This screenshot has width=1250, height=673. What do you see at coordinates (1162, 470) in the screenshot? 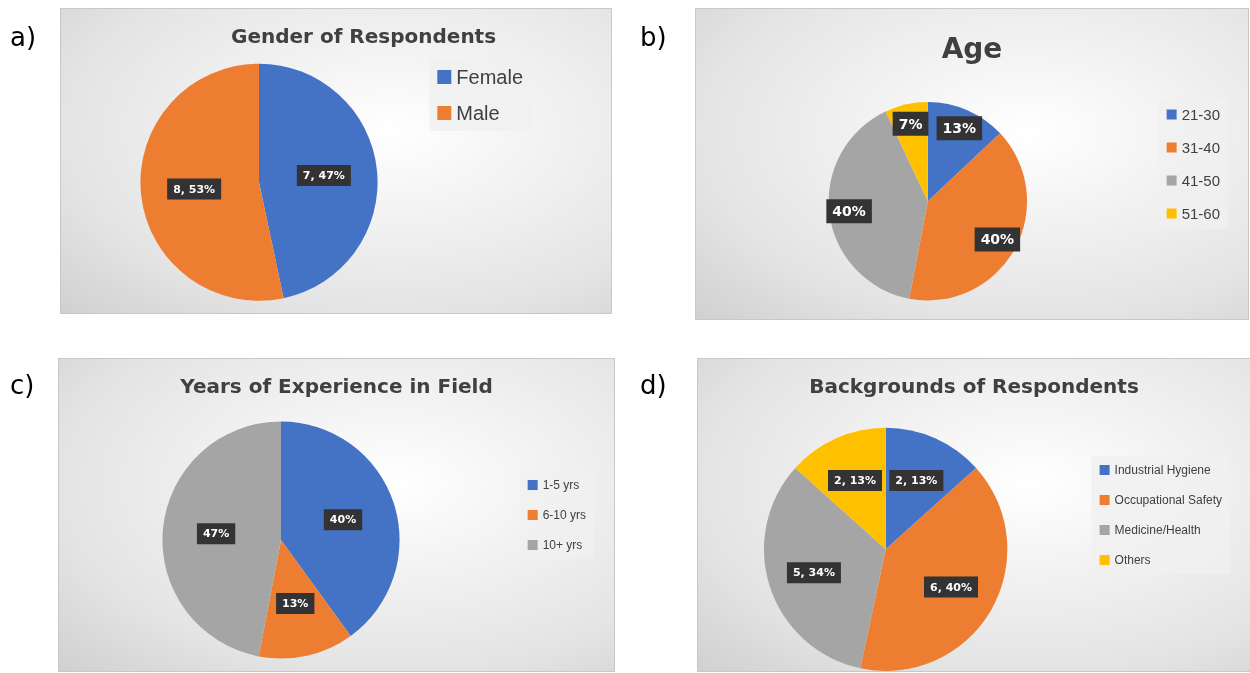
I see `legend-label: Industrial Hygiene` at bounding box center [1162, 470].